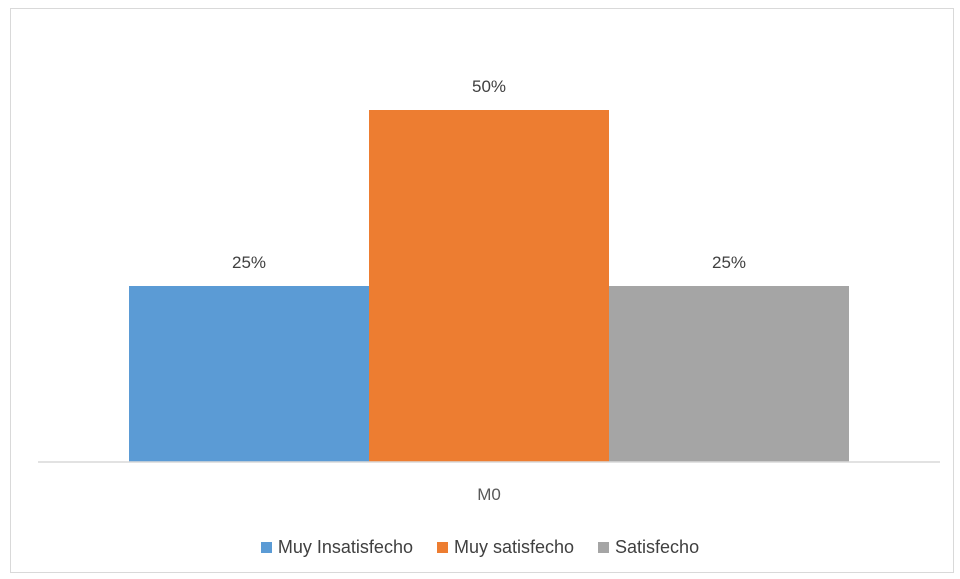 The height and width of the screenshot is (579, 960). I want to click on data-label-satisfecho: 25%, so click(729, 262).